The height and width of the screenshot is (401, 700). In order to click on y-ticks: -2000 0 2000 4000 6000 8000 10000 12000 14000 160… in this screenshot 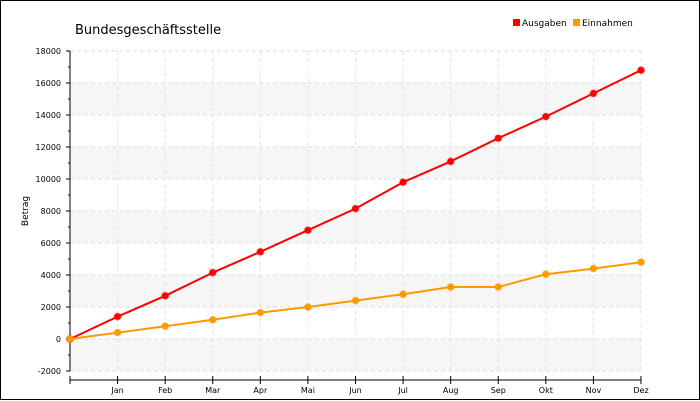, I will do `click(53, 211)`.